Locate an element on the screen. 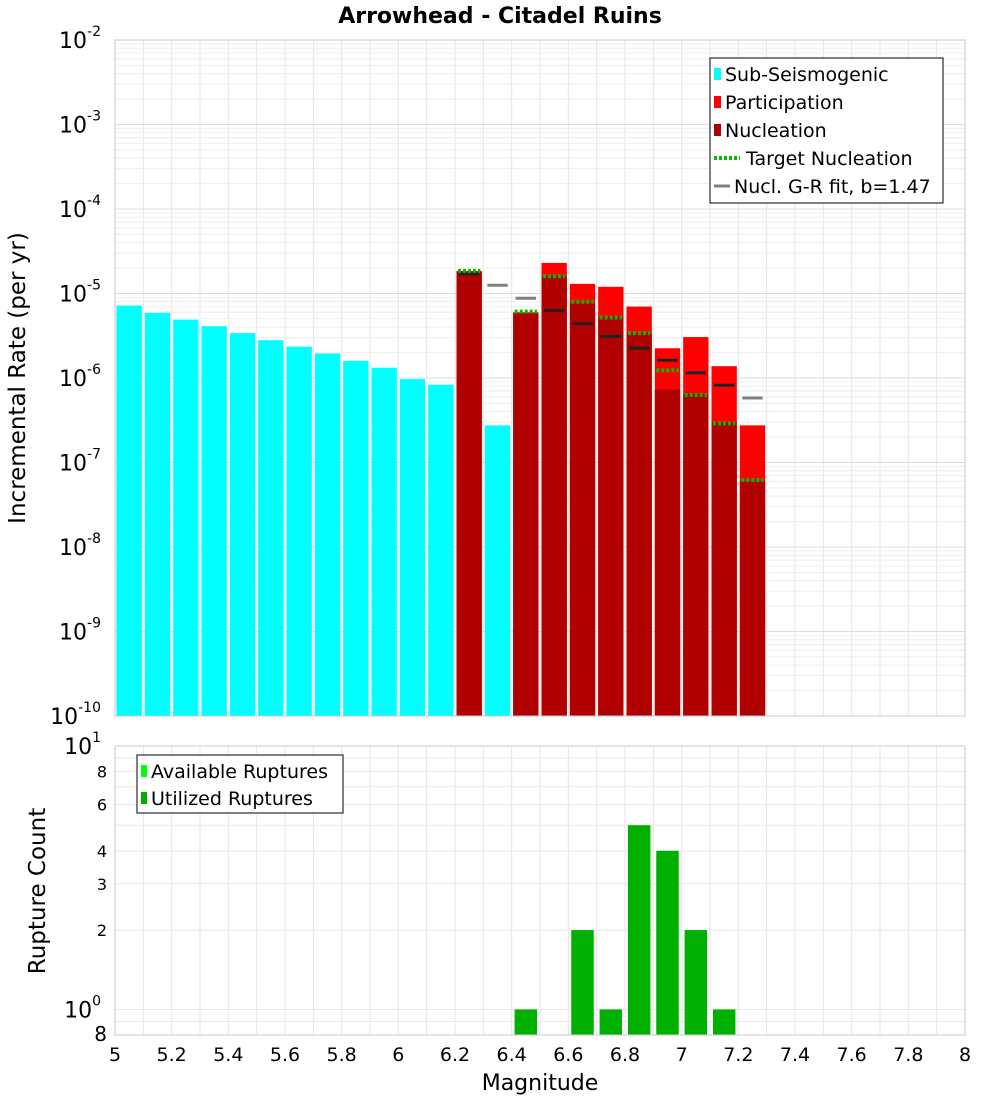  top-y-tick-label: 10⁻⁹ is located at coordinates (80, 631).